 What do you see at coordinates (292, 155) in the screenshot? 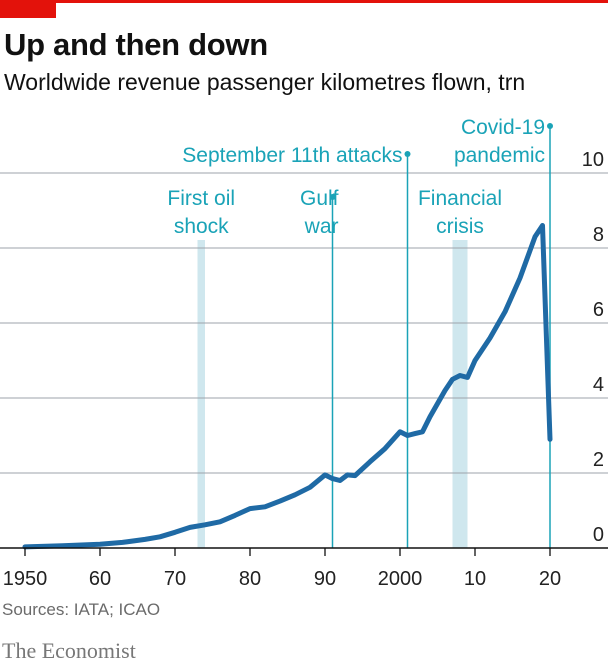
I see `annotation-label: September 11th attacks` at bounding box center [292, 155].